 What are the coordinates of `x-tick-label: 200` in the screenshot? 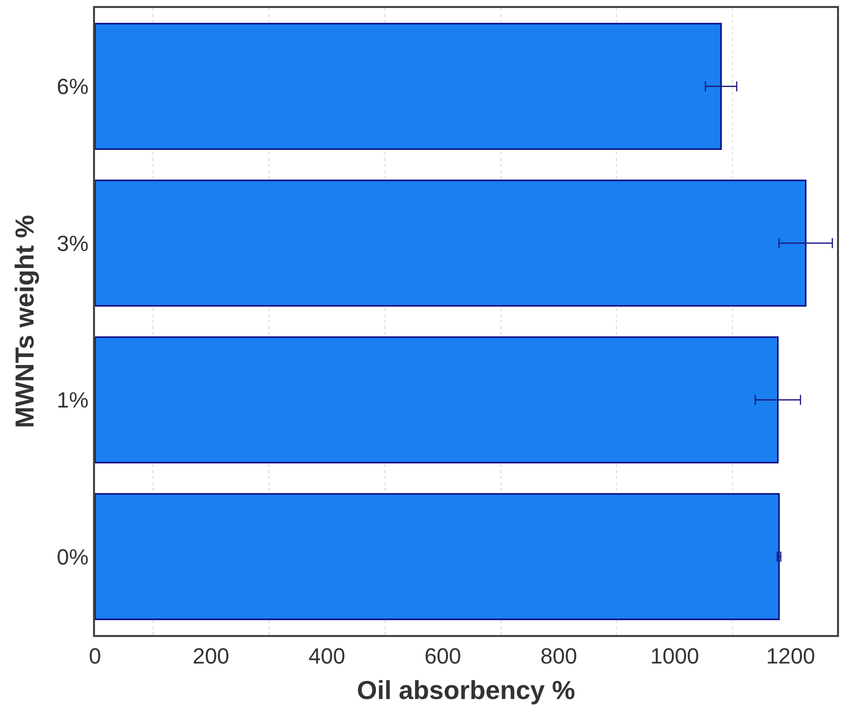 It's located at (211, 655).